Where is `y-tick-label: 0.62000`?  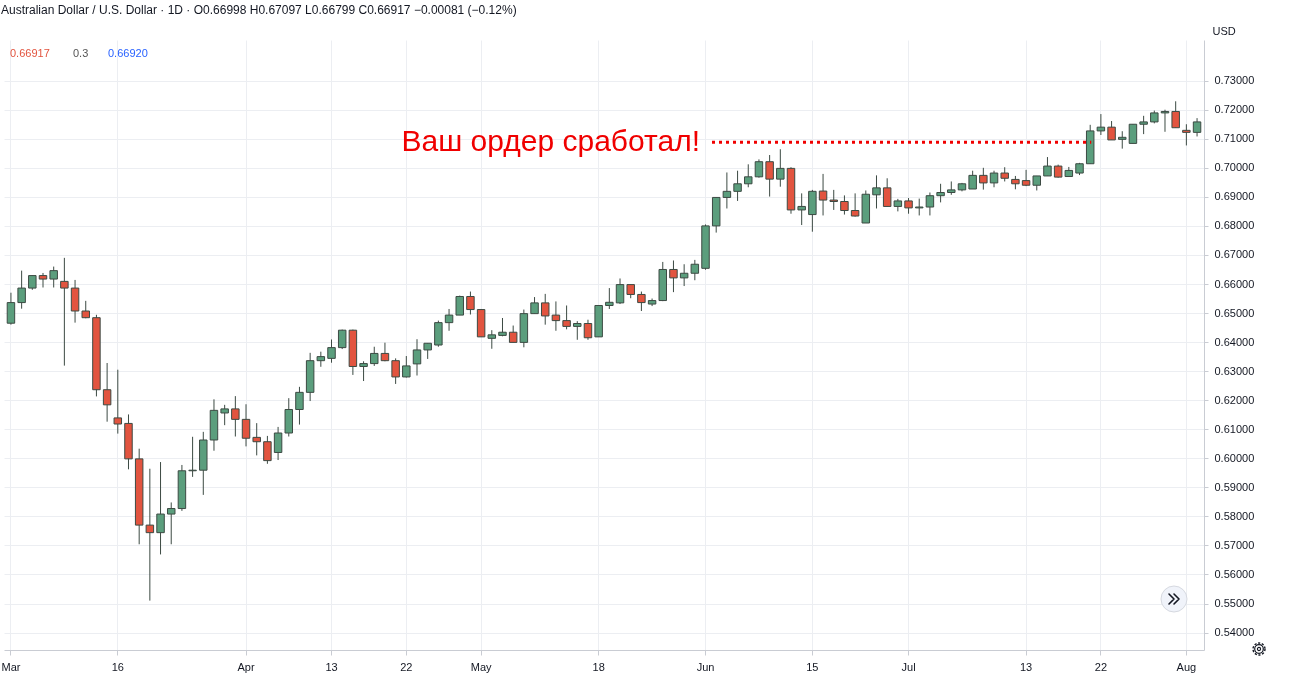 y-tick-label: 0.62000 is located at coordinates (1234, 399).